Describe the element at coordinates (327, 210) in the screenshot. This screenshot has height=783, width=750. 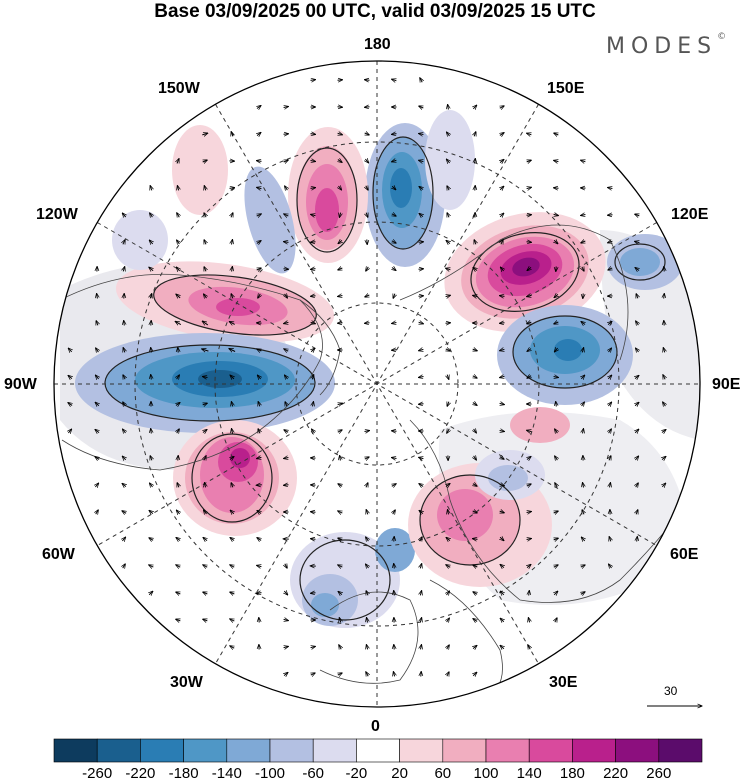
I see `high-alaska-core` at that location.